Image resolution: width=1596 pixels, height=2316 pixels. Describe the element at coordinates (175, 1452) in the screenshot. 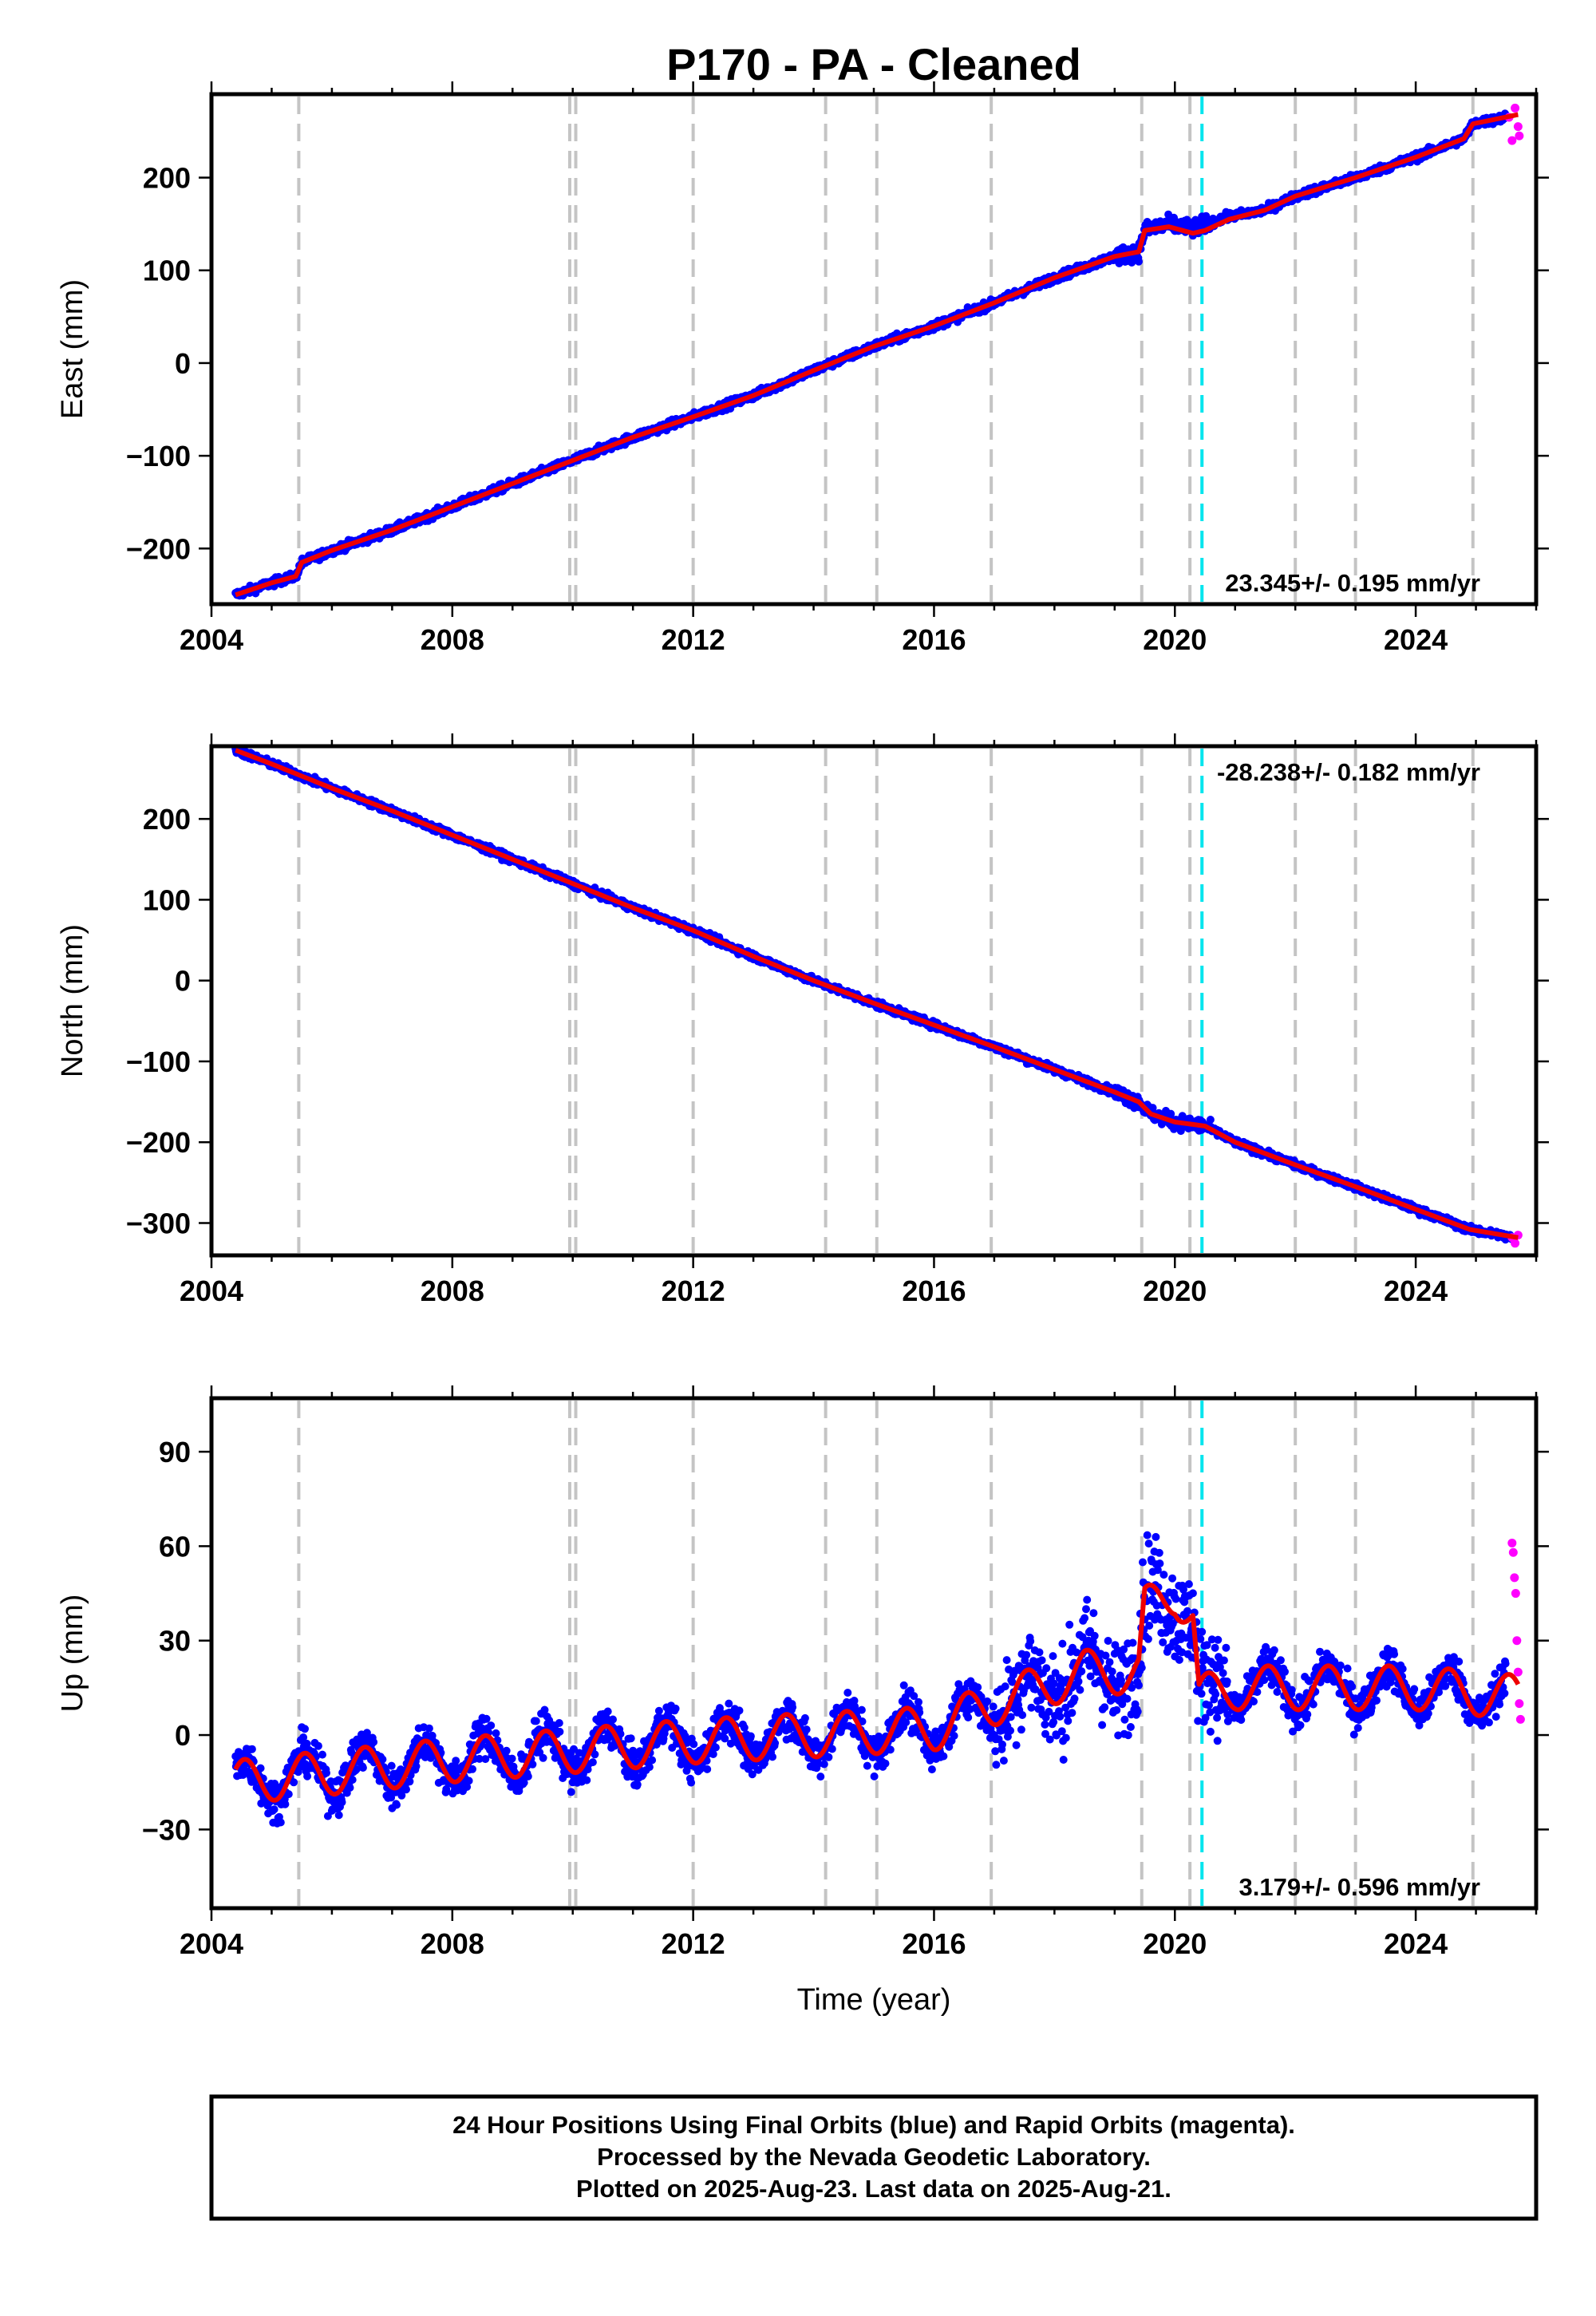

I see `y-tick-label: 90` at that location.